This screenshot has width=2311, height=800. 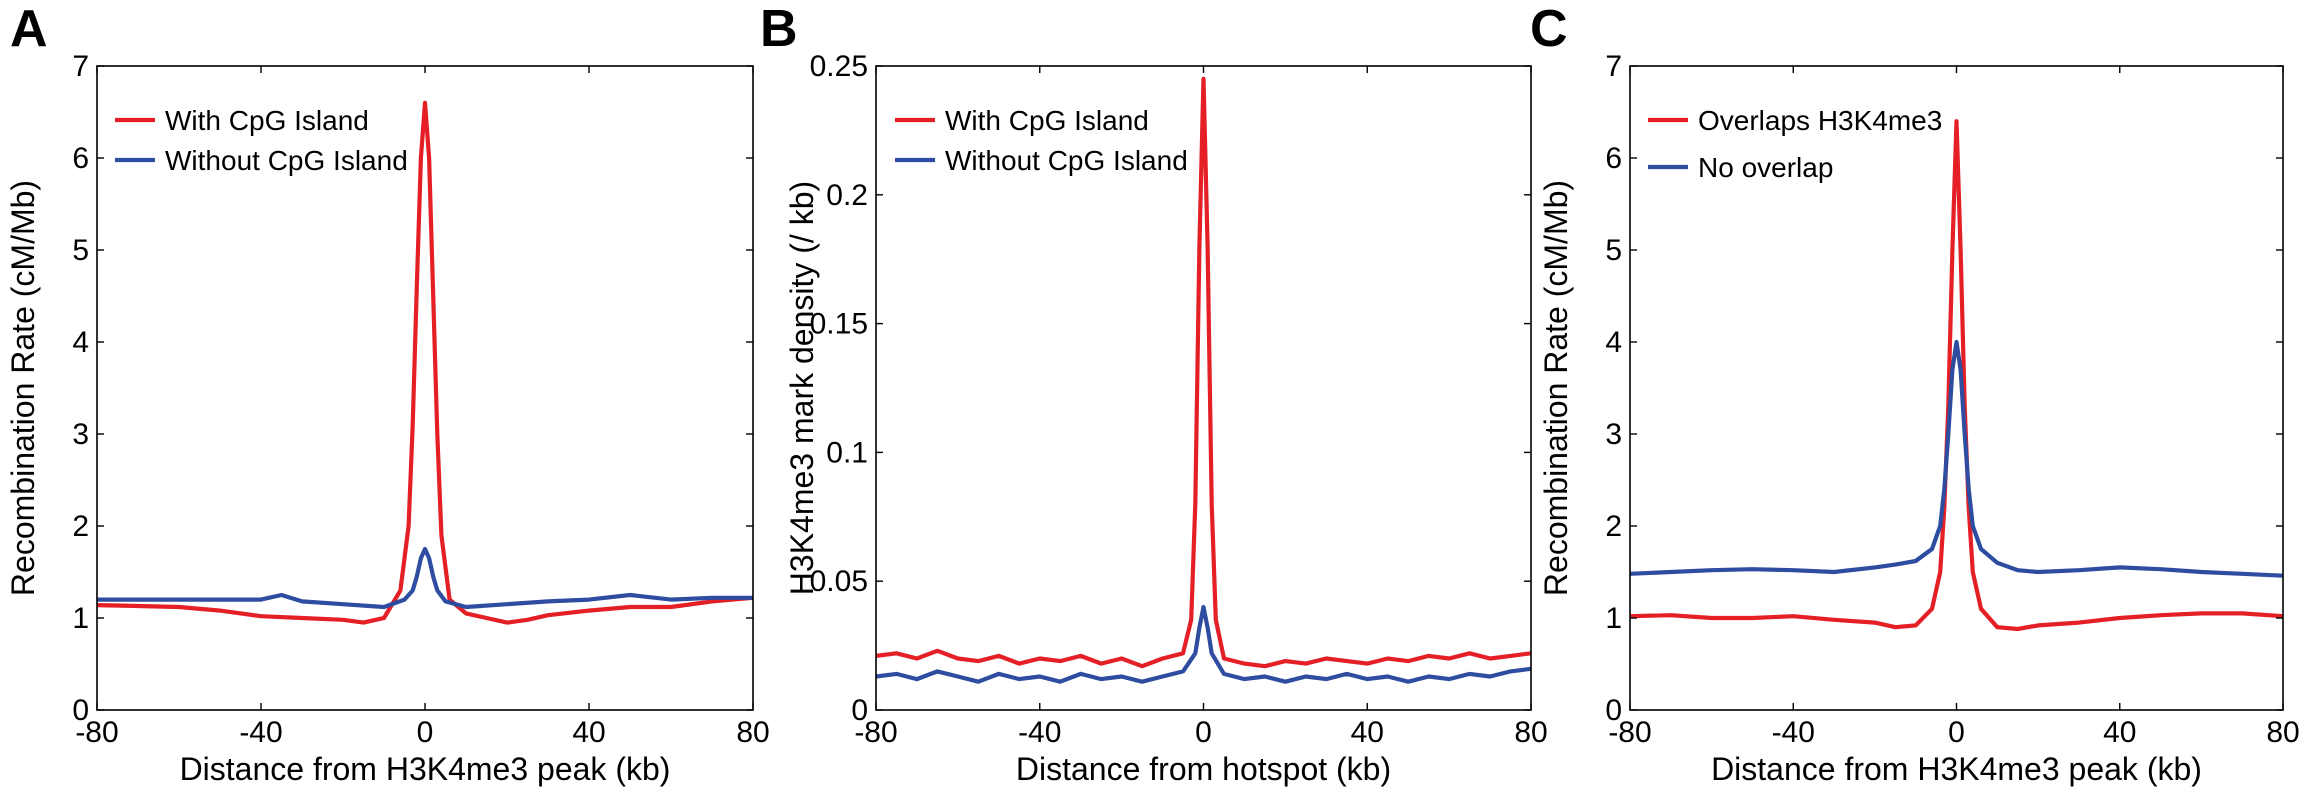 What do you see at coordinates (839, 66) in the screenshot?
I see `y-tick-label: 0.25` at bounding box center [839, 66].